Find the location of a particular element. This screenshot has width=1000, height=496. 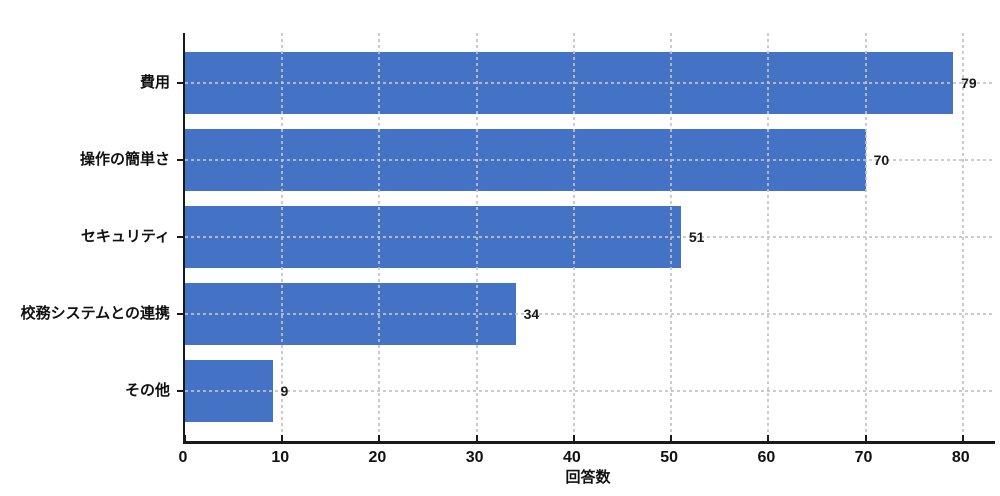

category-label-0: 費用 is located at coordinates (154, 82).